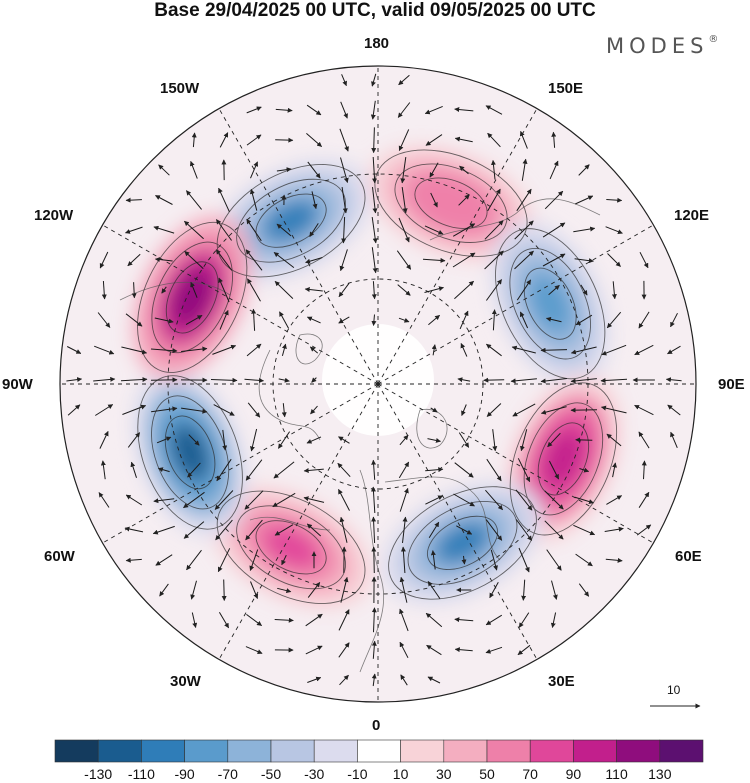  Describe the element at coordinates (184, 774) in the screenshot. I see `colorbar-tick-label: -90` at that location.